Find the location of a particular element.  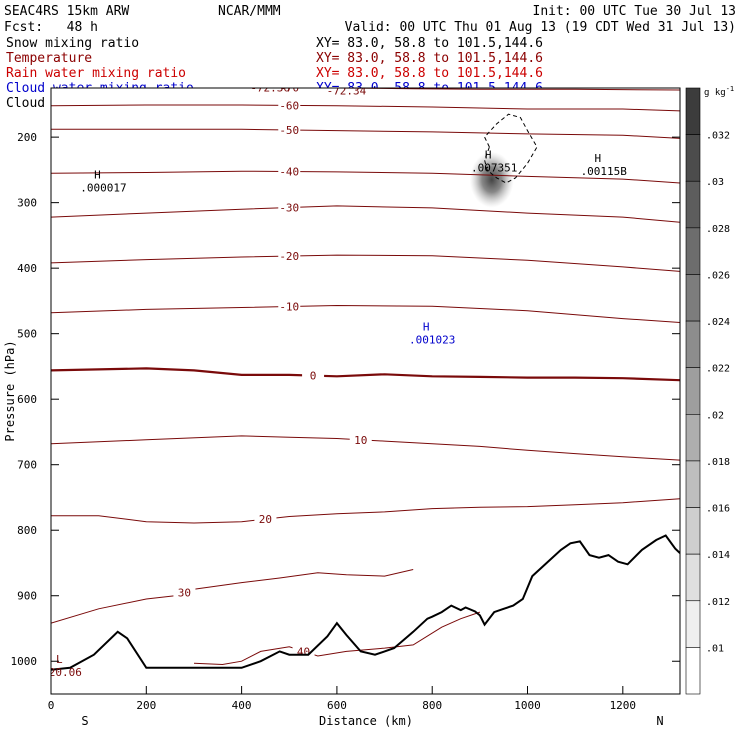

colorbar-tick-label: .032 is located at coordinates (718, 136).